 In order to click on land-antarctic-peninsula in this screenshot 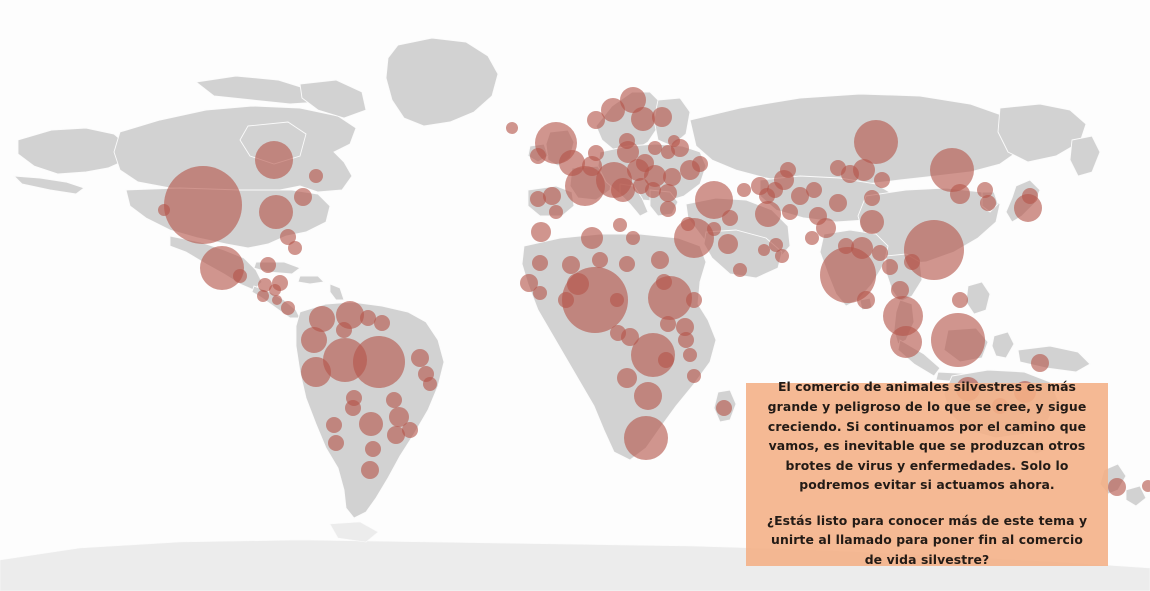, I will do `click(354, 532)`.